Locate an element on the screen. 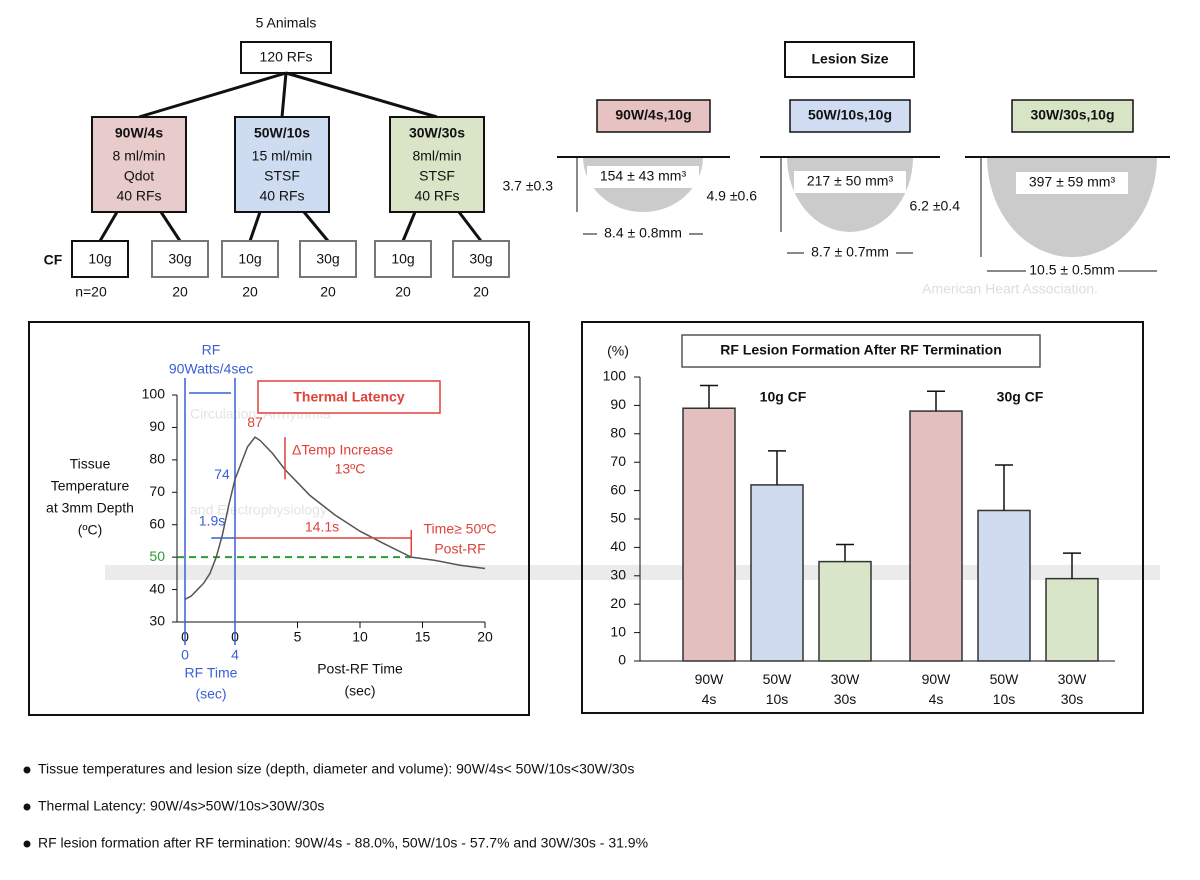 The image size is (1200, 880). logo-text: American Heart Association. is located at coordinates (1010, 289).